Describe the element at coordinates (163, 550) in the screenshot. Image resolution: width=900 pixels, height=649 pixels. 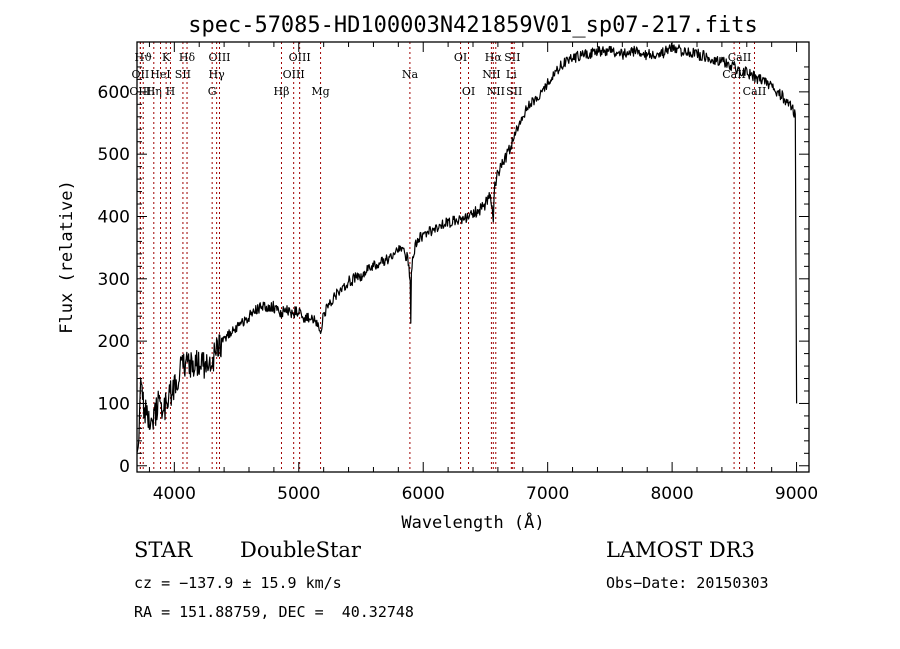
I see `object-class: STAR` at that location.